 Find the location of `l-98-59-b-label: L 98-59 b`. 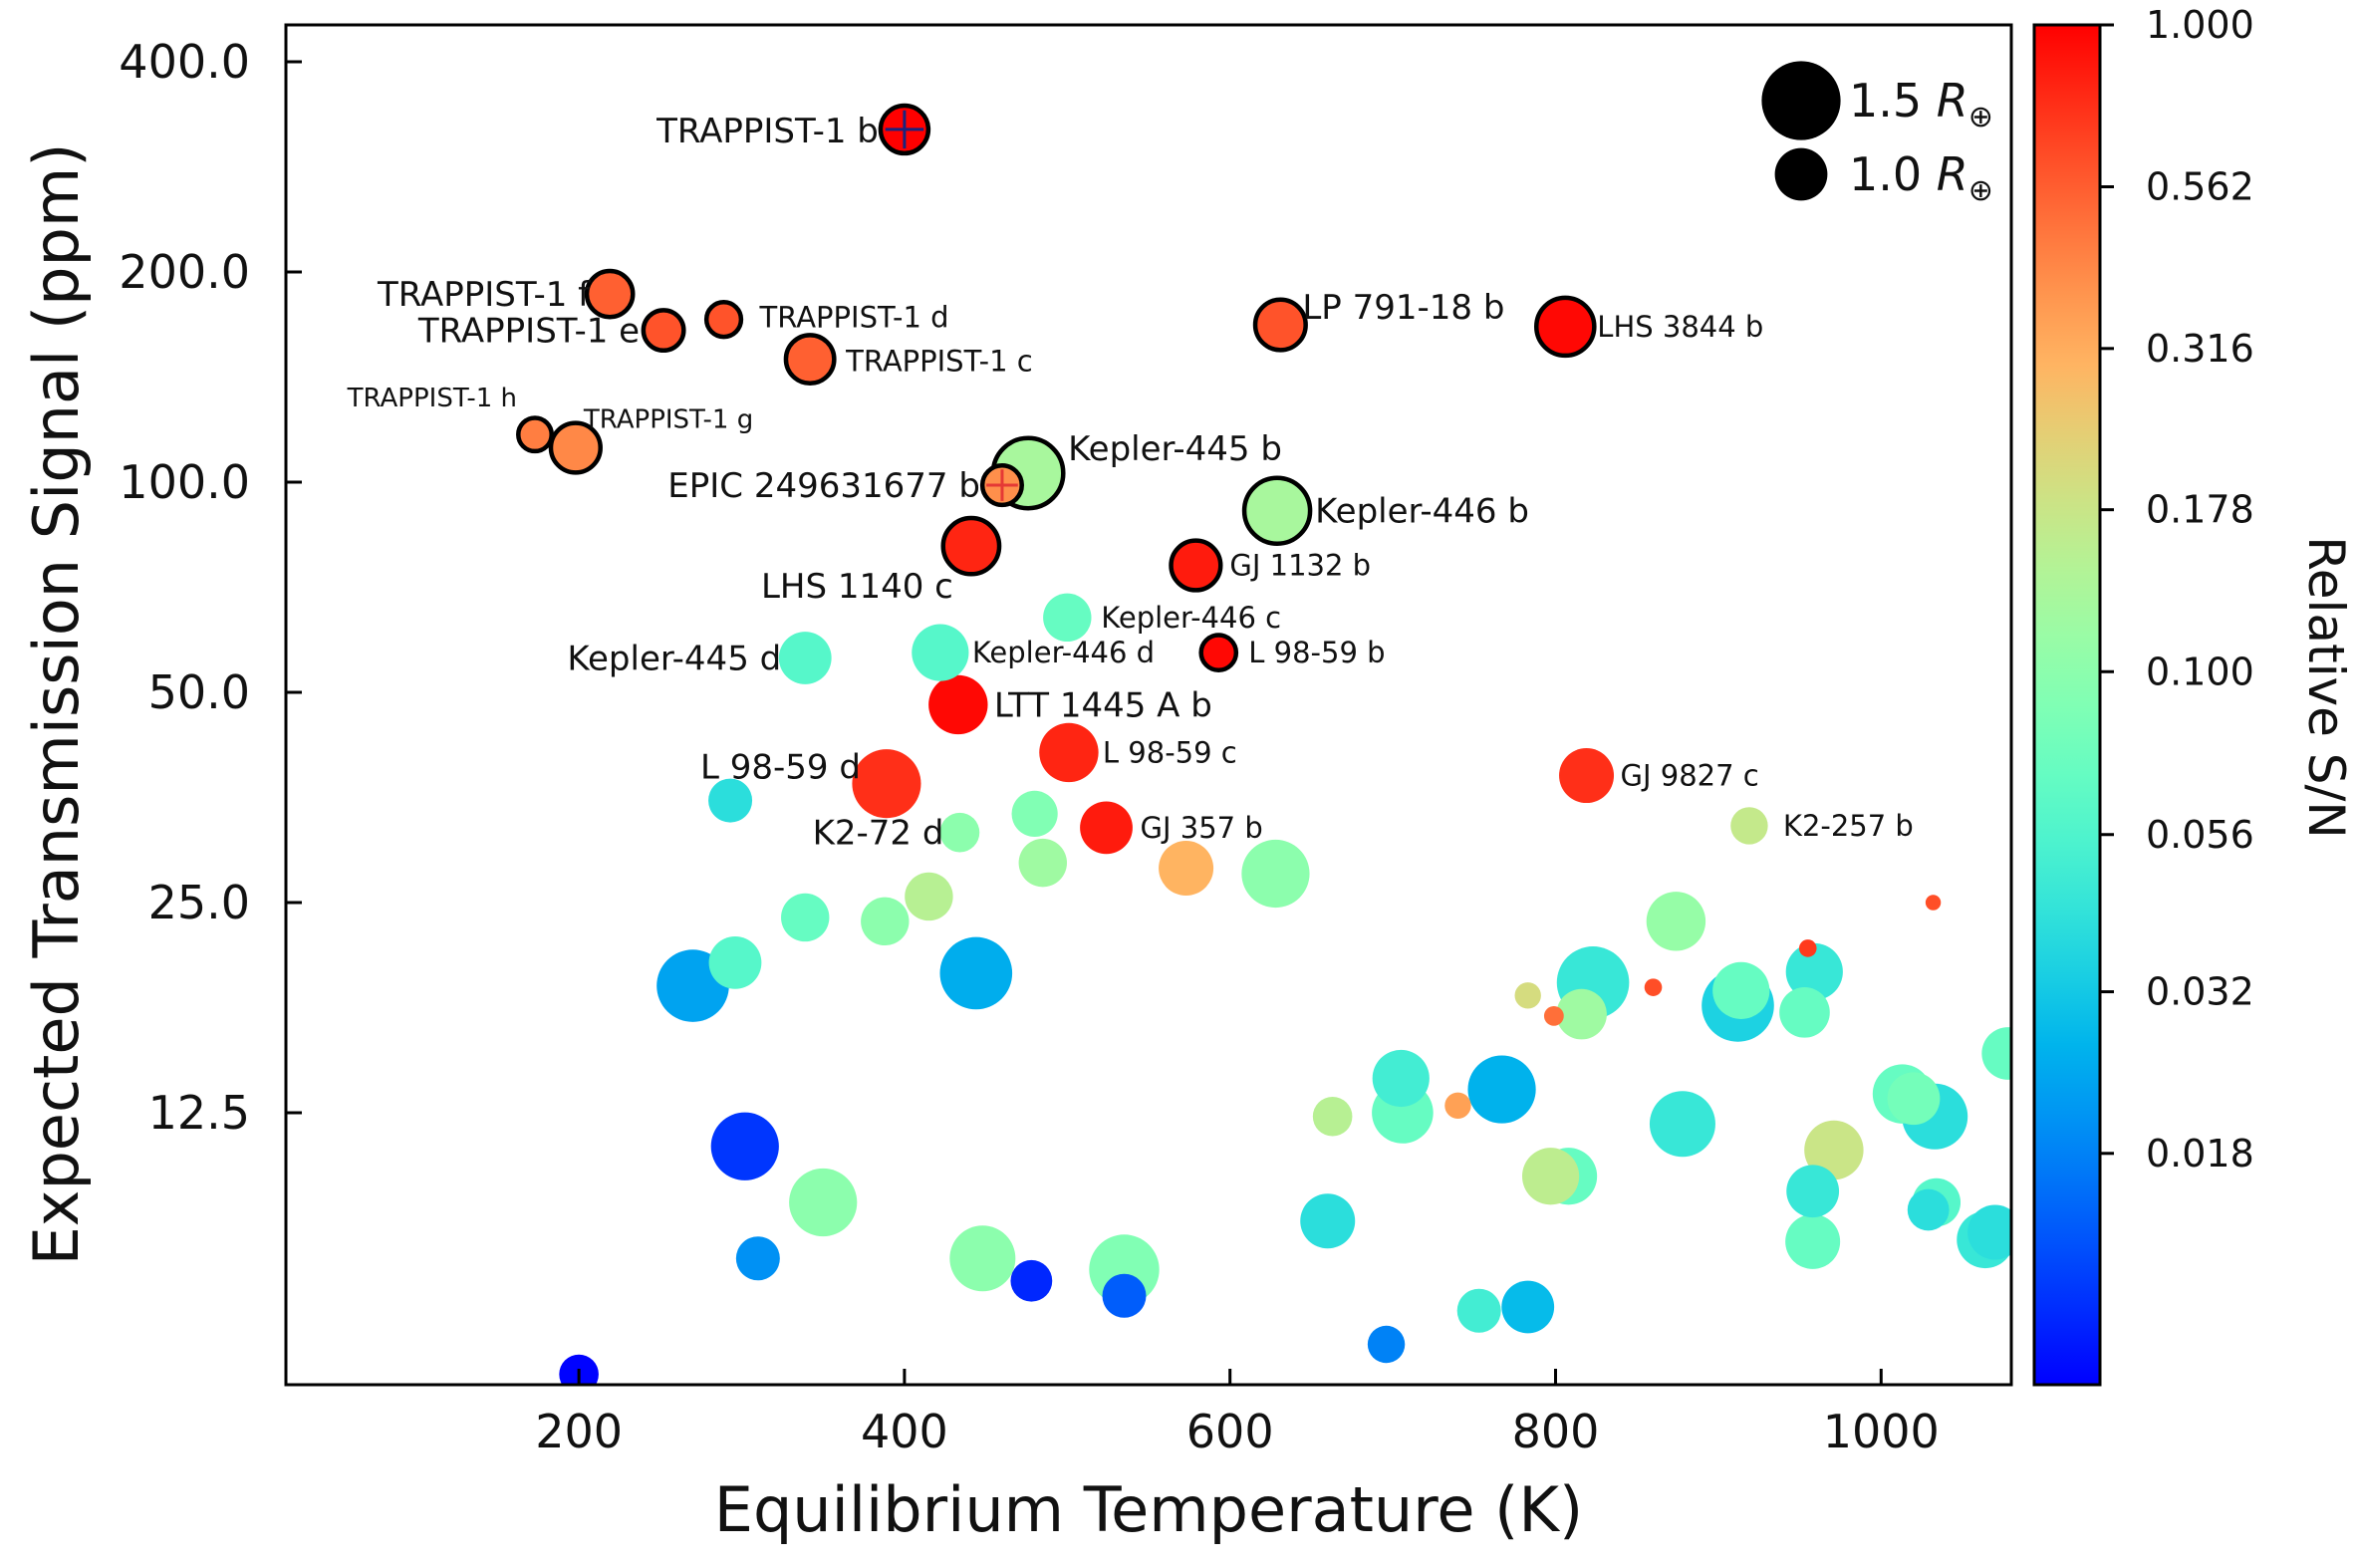

l-98-59-b-label: L 98-59 b is located at coordinates (1316, 652).